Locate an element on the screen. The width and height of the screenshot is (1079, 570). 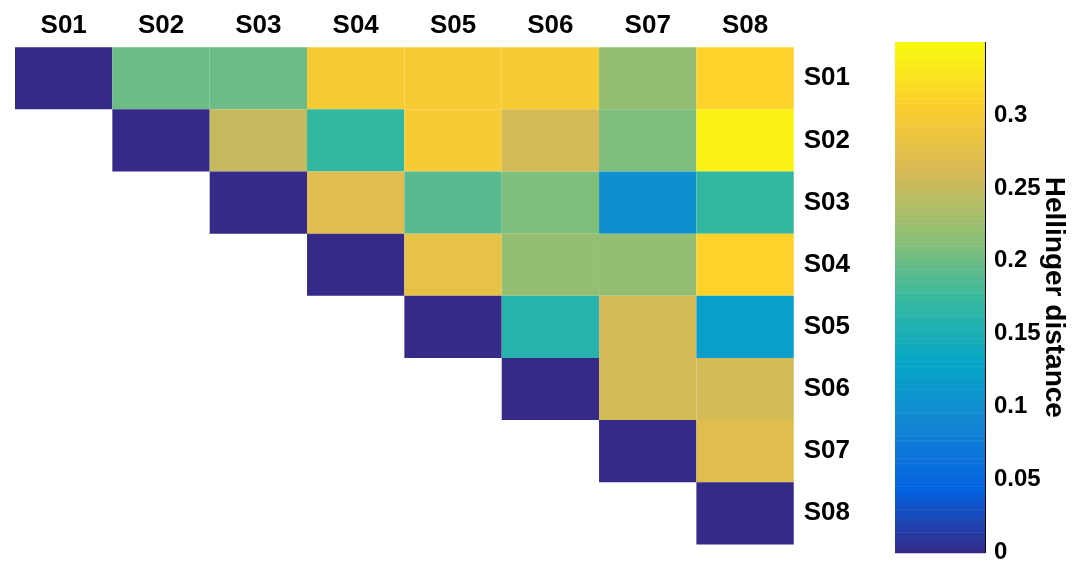
y-tick-label: S08 is located at coordinates (826, 511).